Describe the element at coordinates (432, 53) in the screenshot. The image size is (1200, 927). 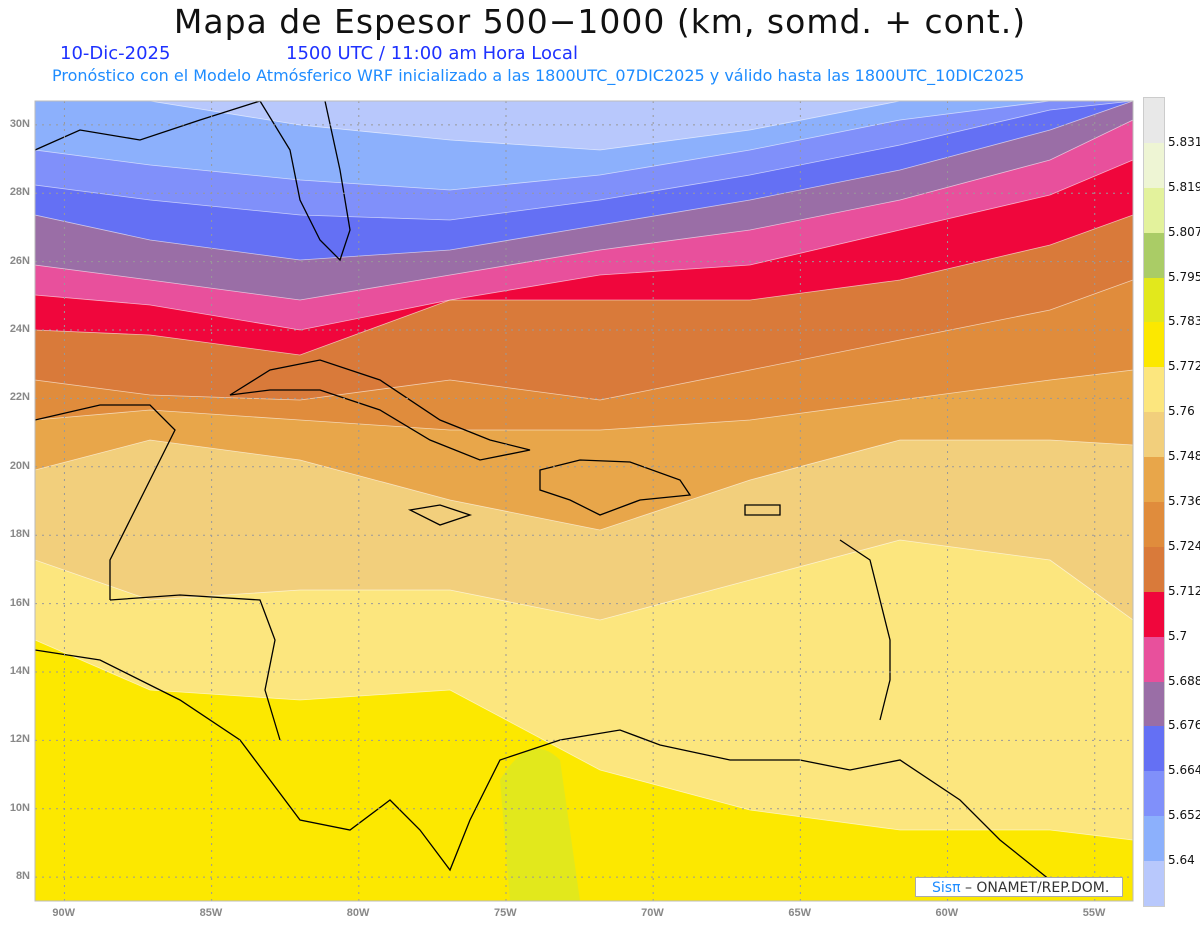
I see `forecast-time: 1500 UTC / 11:00 am Hora Local` at that location.